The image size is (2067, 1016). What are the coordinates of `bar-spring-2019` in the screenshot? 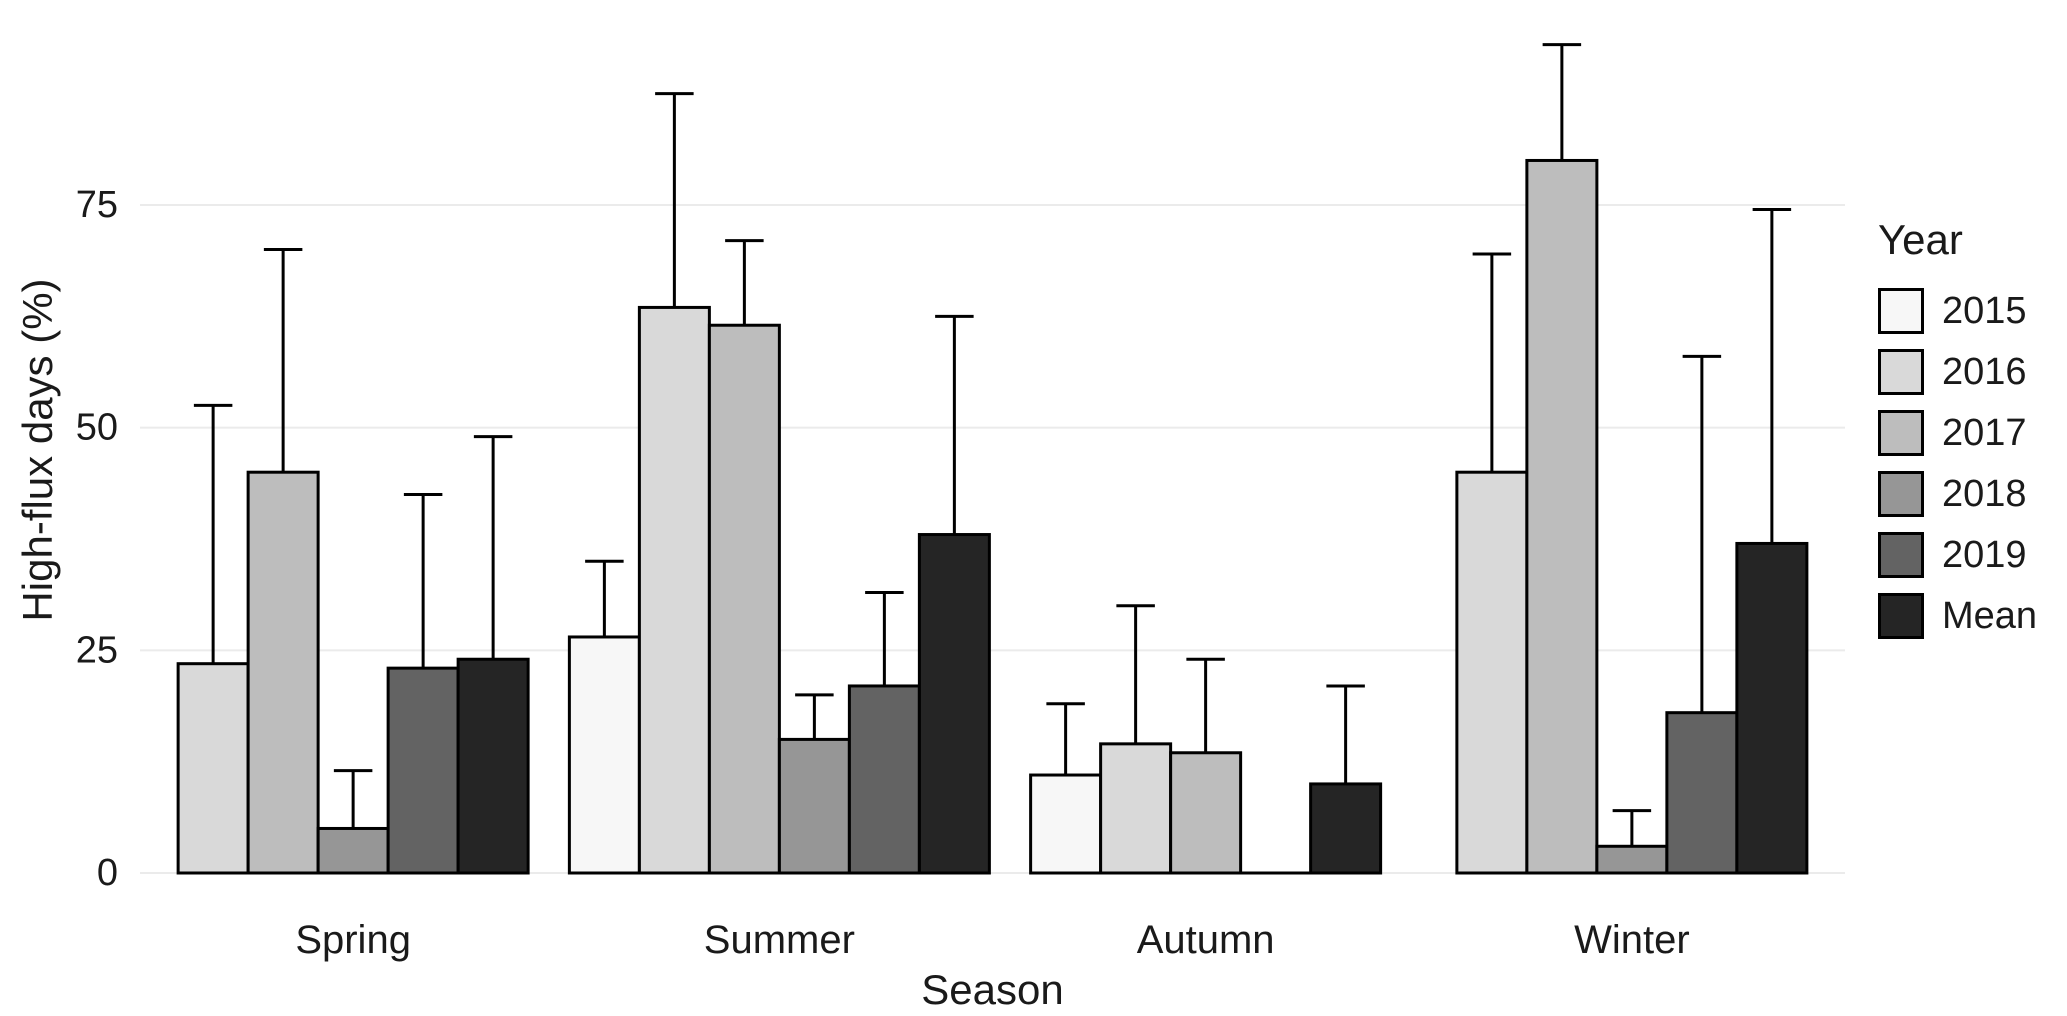 It's located at (423, 770).